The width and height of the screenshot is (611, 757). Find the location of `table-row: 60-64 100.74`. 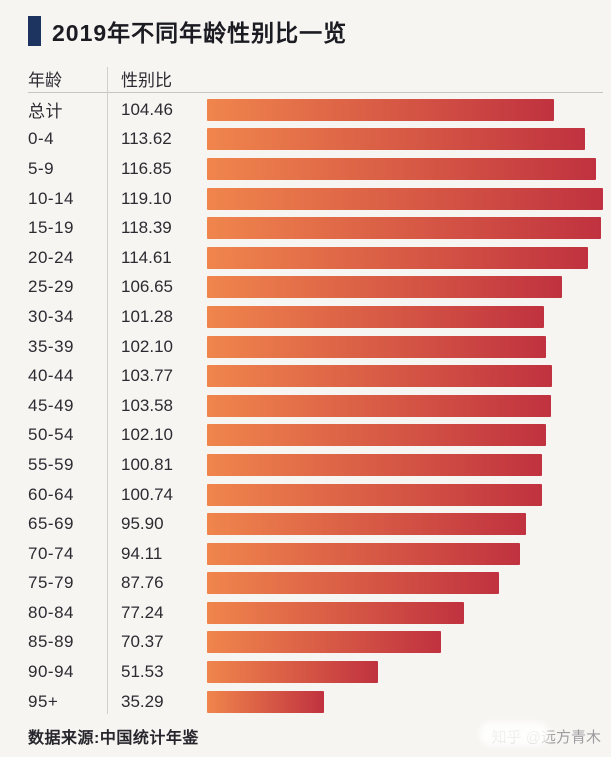

table-row: 60-64 100.74 is located at coordinates (316, 495).